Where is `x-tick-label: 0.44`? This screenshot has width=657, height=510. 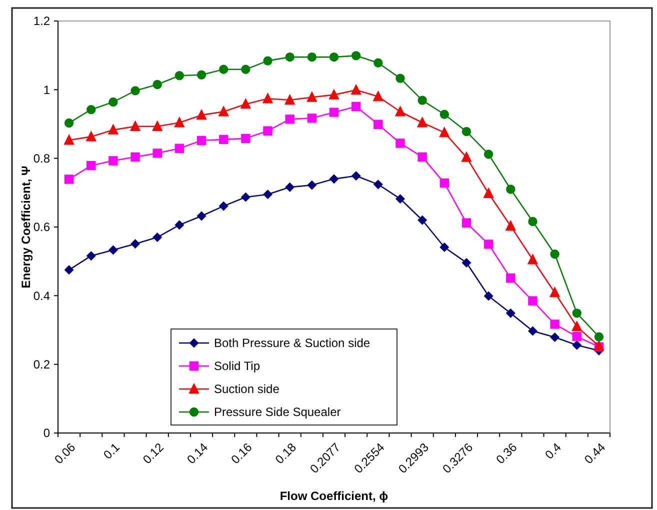
x-tick-label: 0.44 is located at coordinates (595, 453).